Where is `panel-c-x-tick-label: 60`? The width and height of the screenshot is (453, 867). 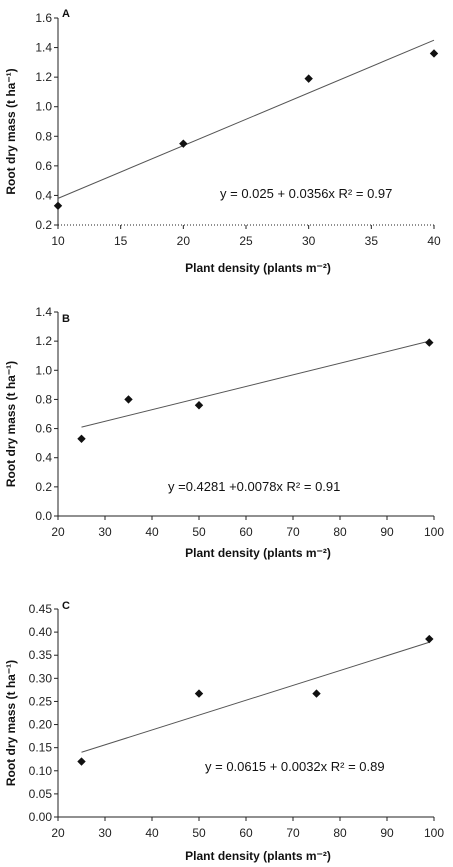 panel-c-x-tick-label: 60 is located at coordinates (246, 833).